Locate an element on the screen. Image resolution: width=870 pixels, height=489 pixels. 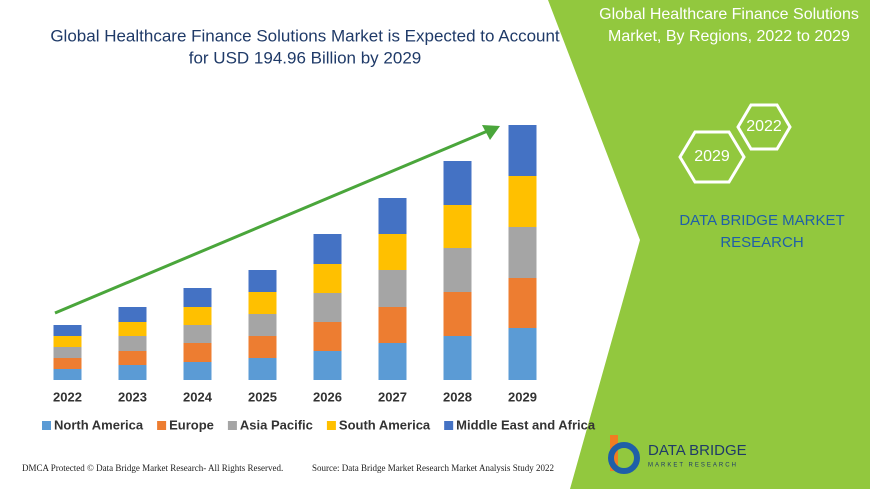
x-tick-label: 2029 is located at coordinates (522, 396).